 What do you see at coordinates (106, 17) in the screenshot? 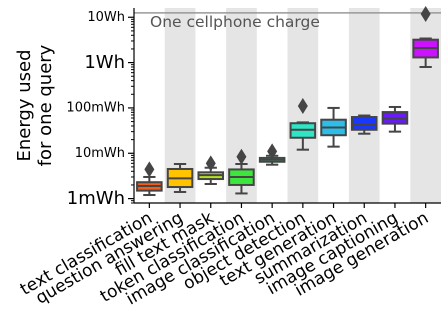
I see `y-tick-label: 10Wh` at bounding box center [106, 17].